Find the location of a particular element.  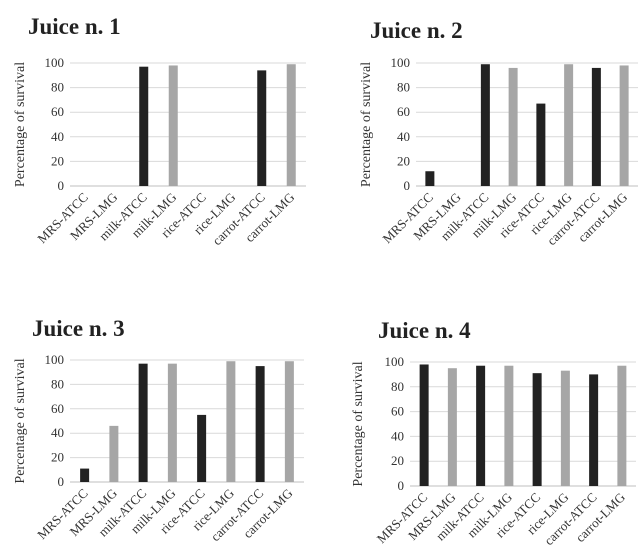

chart-title: Juice n. 4 is located at coordinates (424, 330).